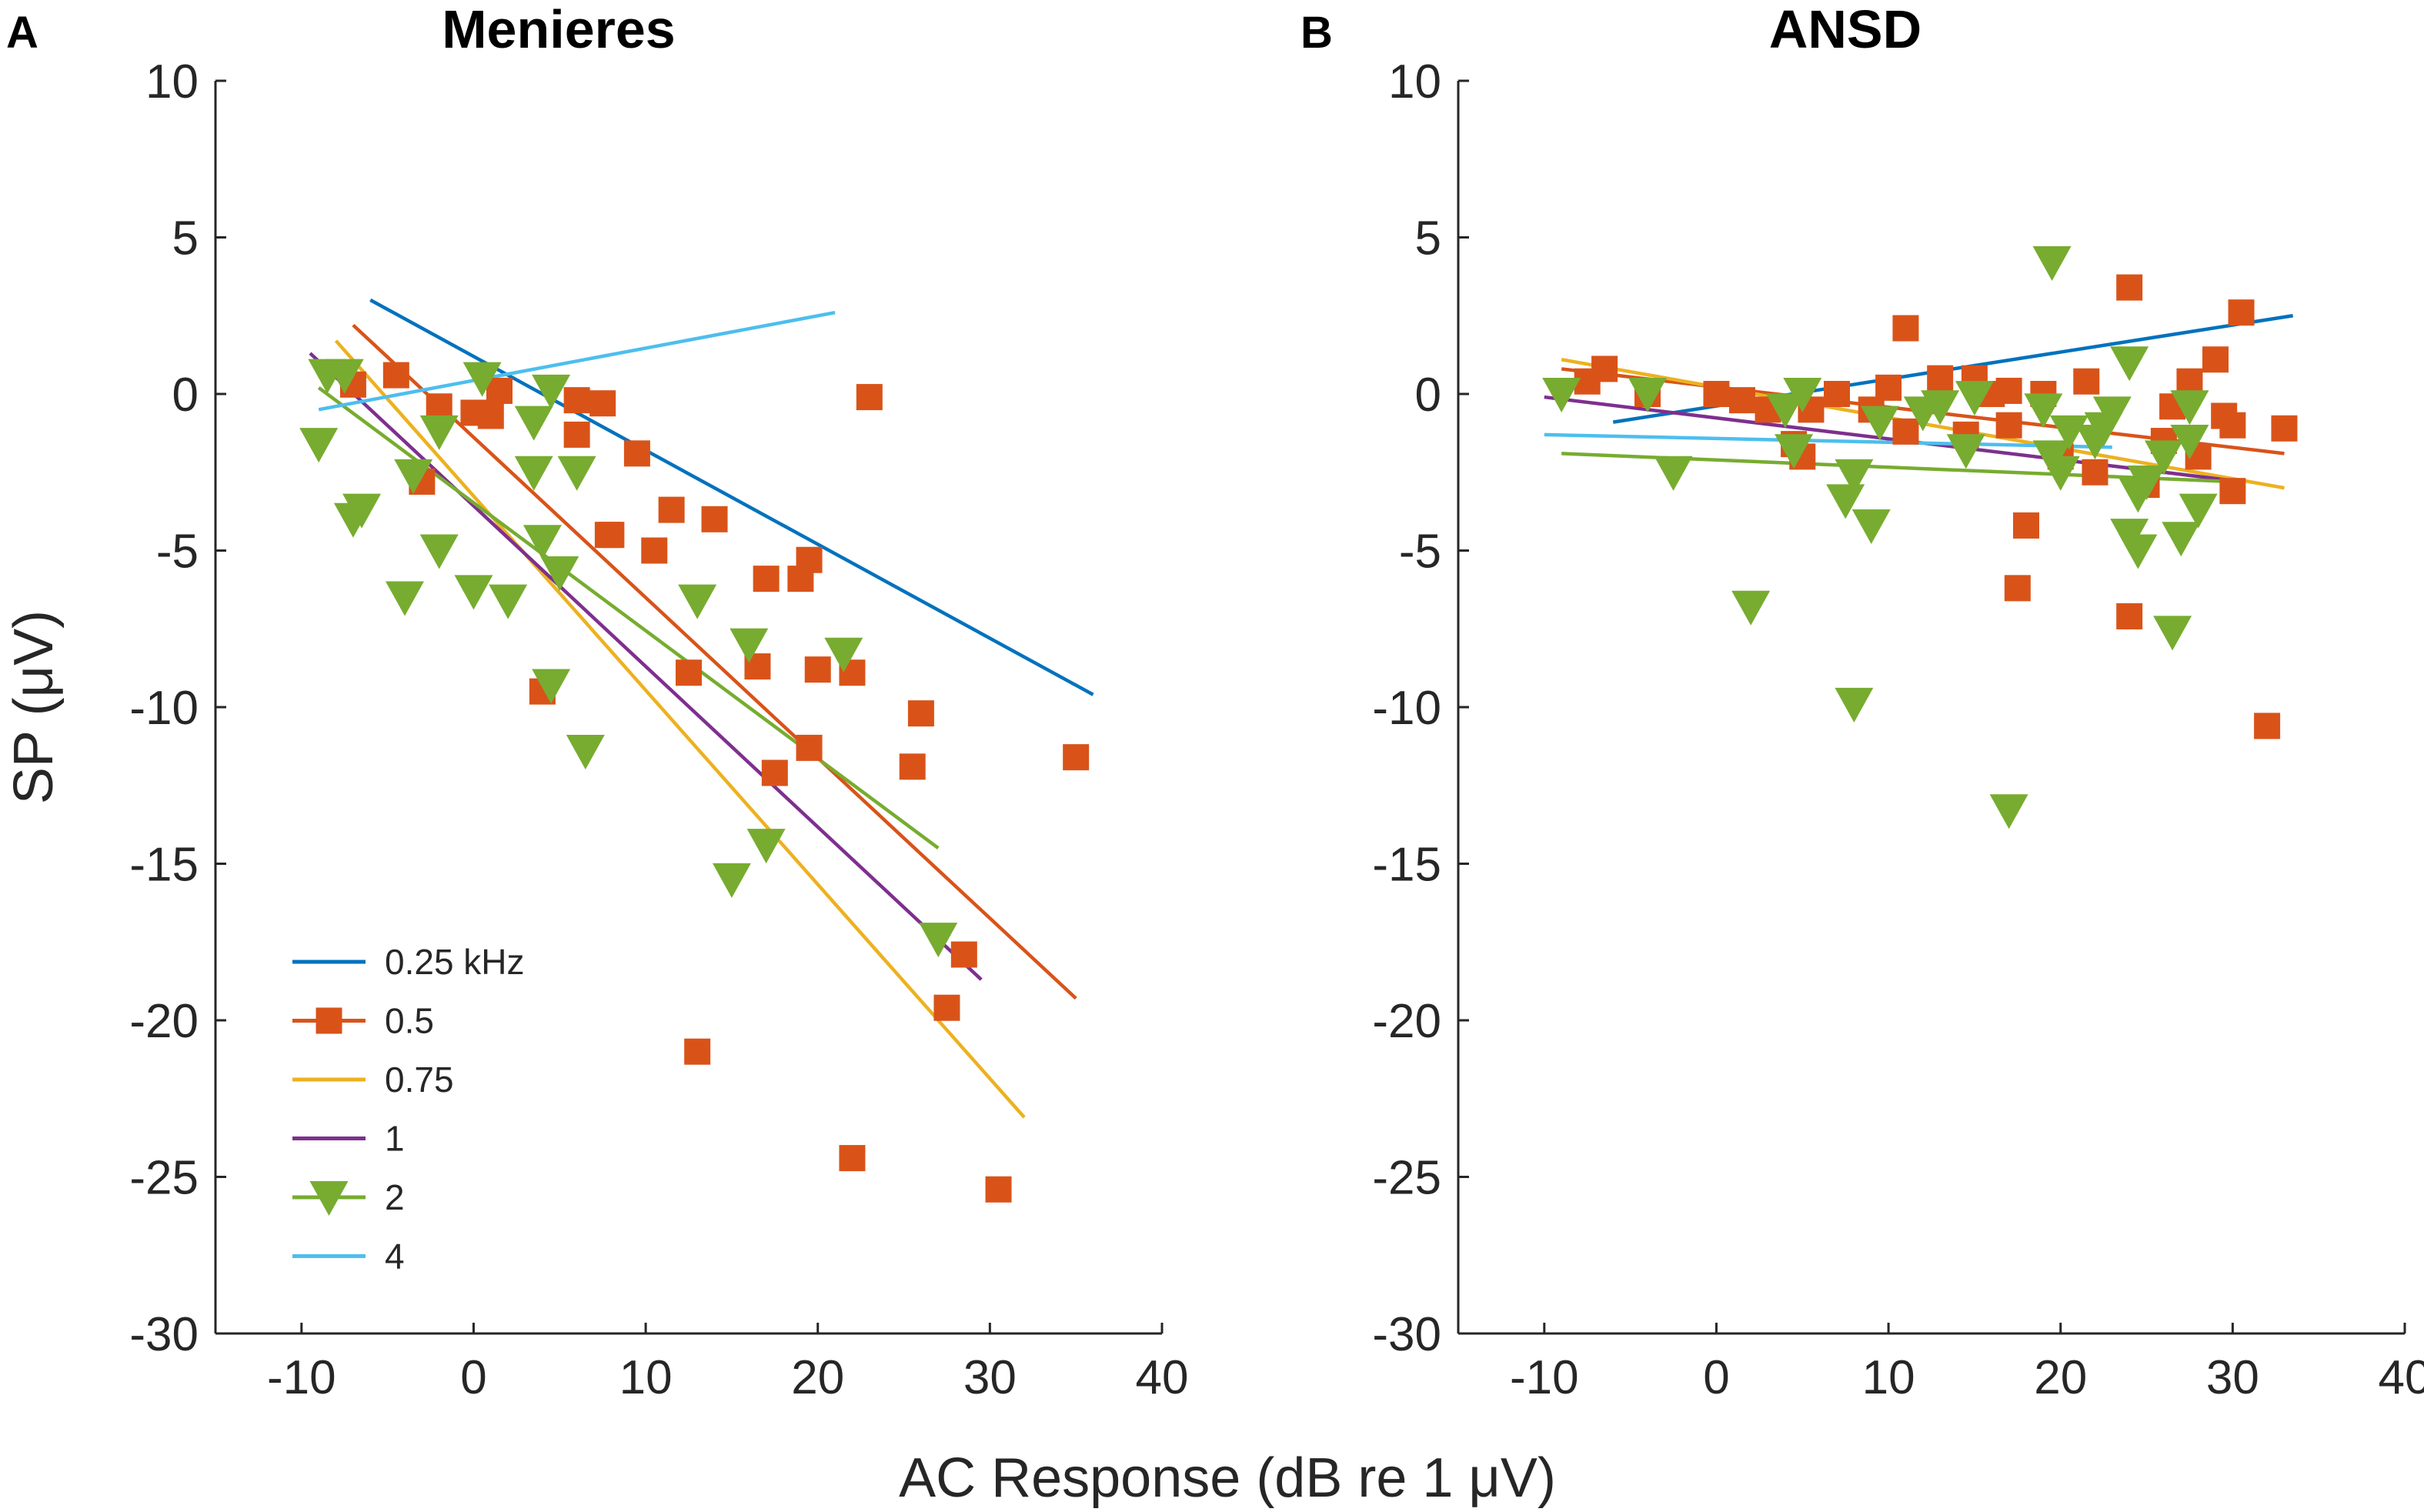  I want to click on legend-label: 4, so click(395, 1257).